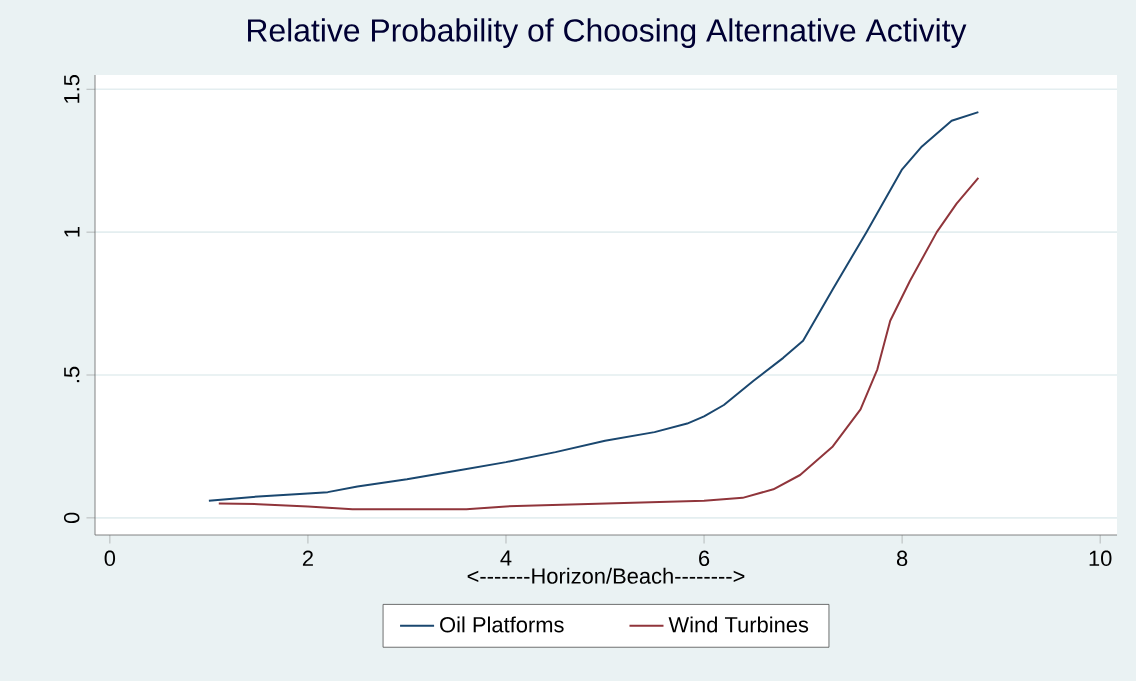 The width and height of the screenshot is (1136, 681). I want to click on x-tick-label: 6, so click(704, 558).